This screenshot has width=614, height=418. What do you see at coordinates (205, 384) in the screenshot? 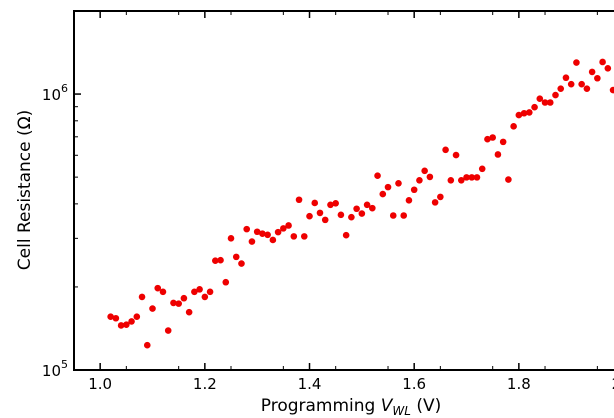
I see `x-tick-label: 1.2` at bounding box center [205, 384].